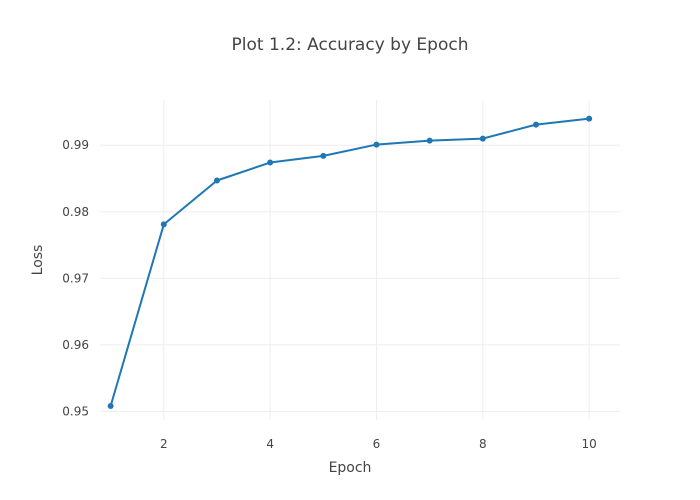 This screenshot has width=700, height=500. What do you see at coordinates (75, 145) in the screenshot?
I see `y-tick-label: 0.99` at bounding box center [75, 145].